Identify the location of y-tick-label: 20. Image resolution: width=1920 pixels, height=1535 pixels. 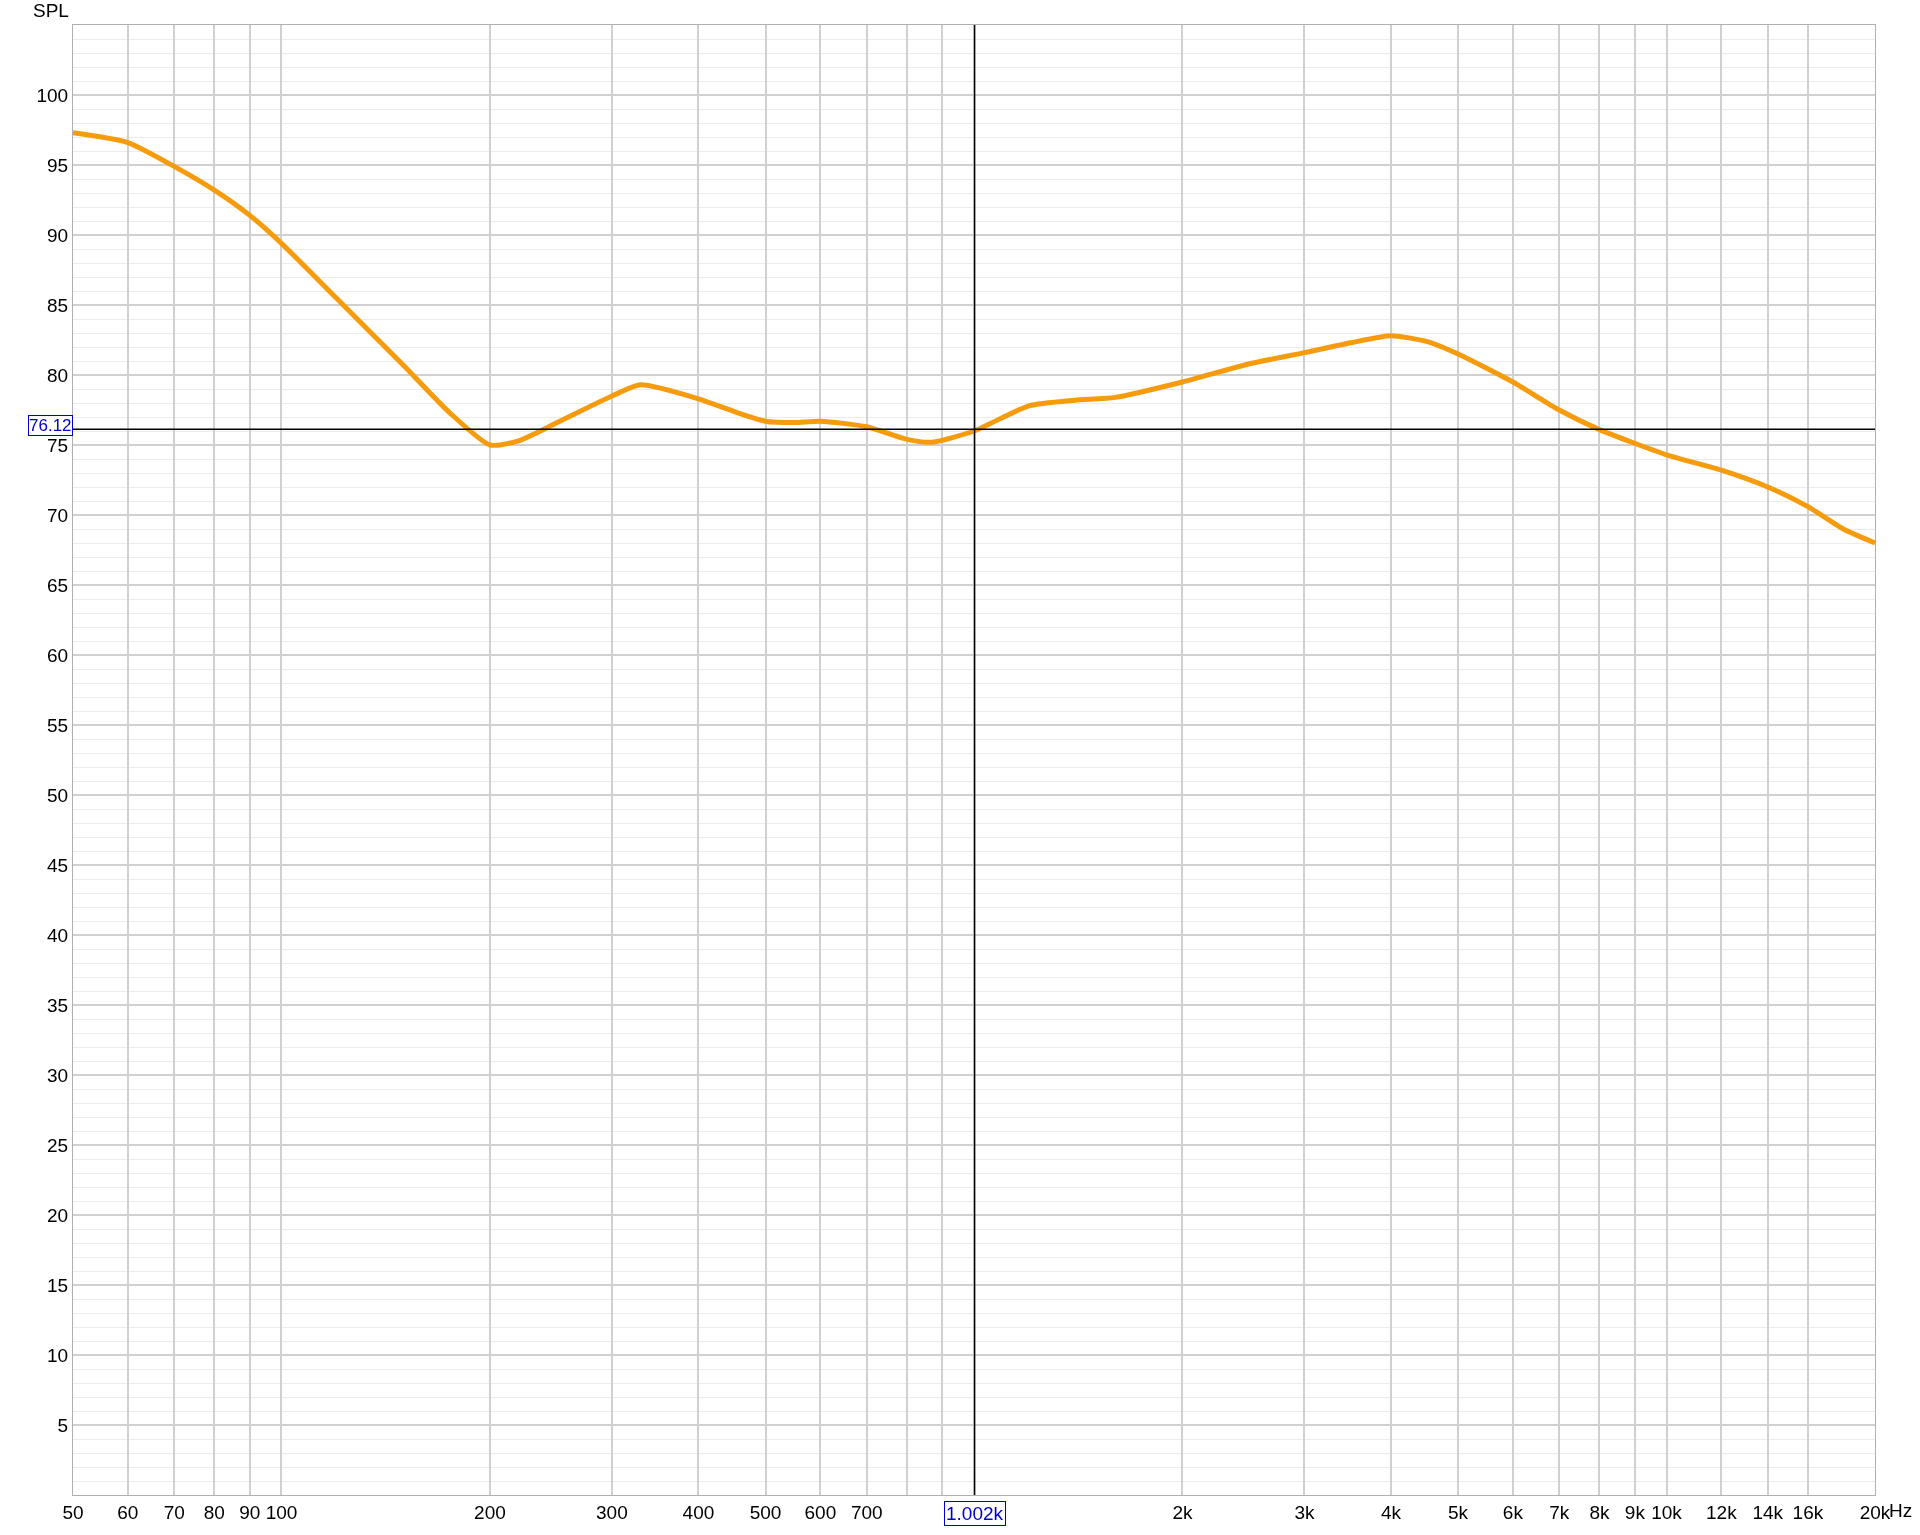
(58, 1215).